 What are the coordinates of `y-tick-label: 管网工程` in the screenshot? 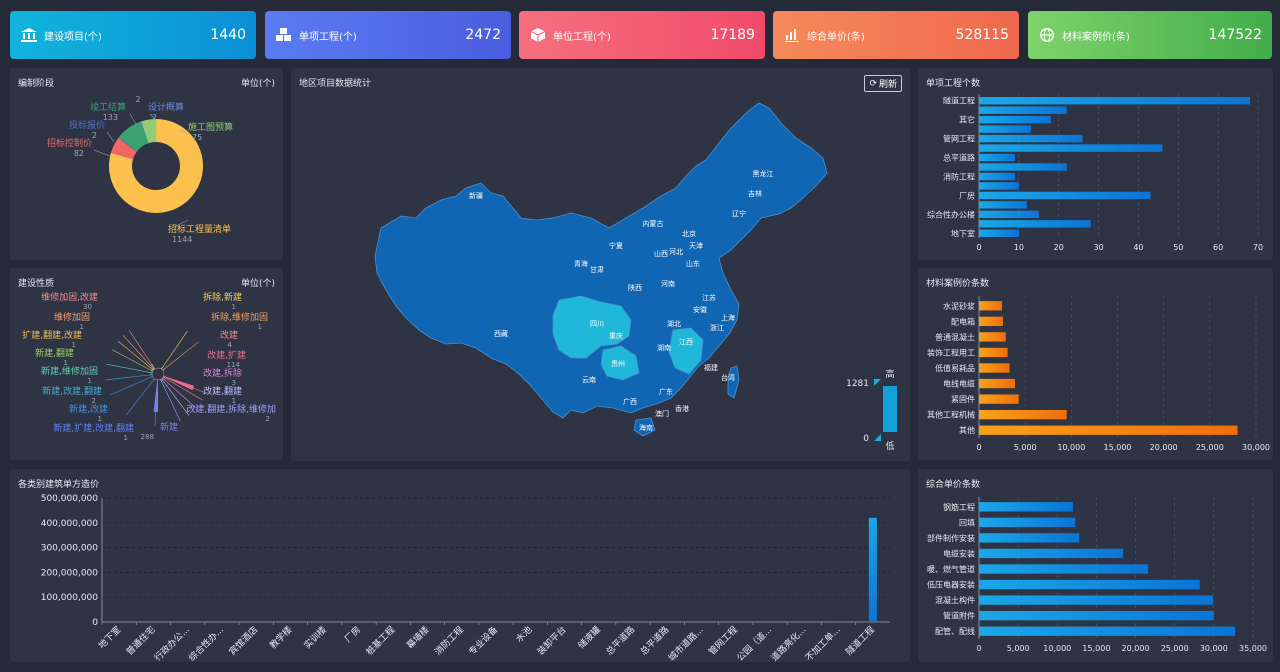 It's located at (959, 139).